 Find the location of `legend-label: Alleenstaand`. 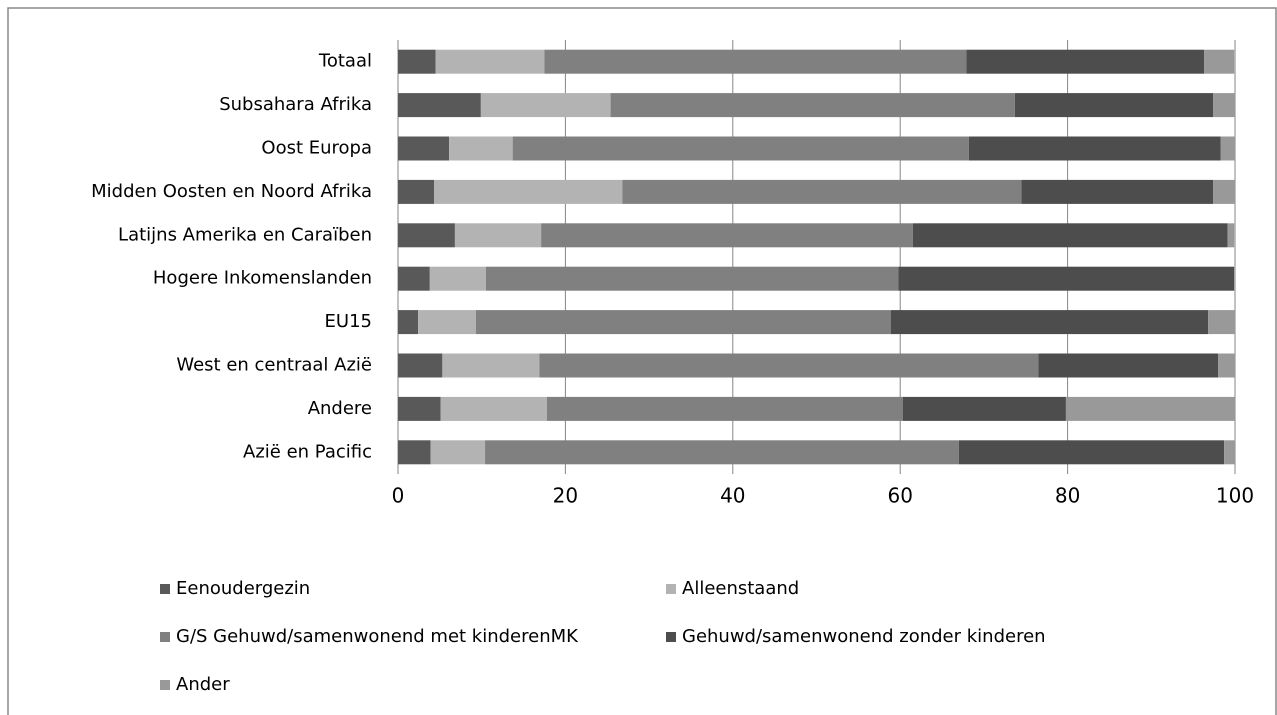

legend-label: Alleenstaand is located at coordinates (740, 588).